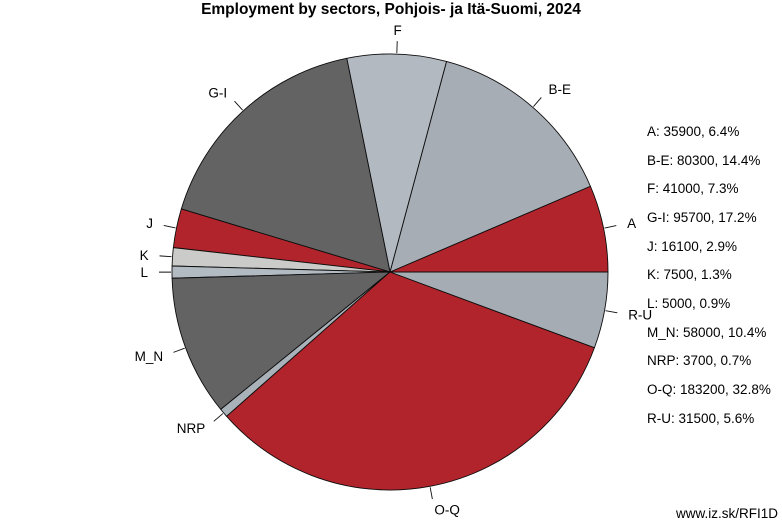 Image resolution: width=782 pixels, height=532 pixels. What do you see at coordinates (285, 165) in the screenshot?
I see `pie-slice-G-I` at bounding box center [285, 165].